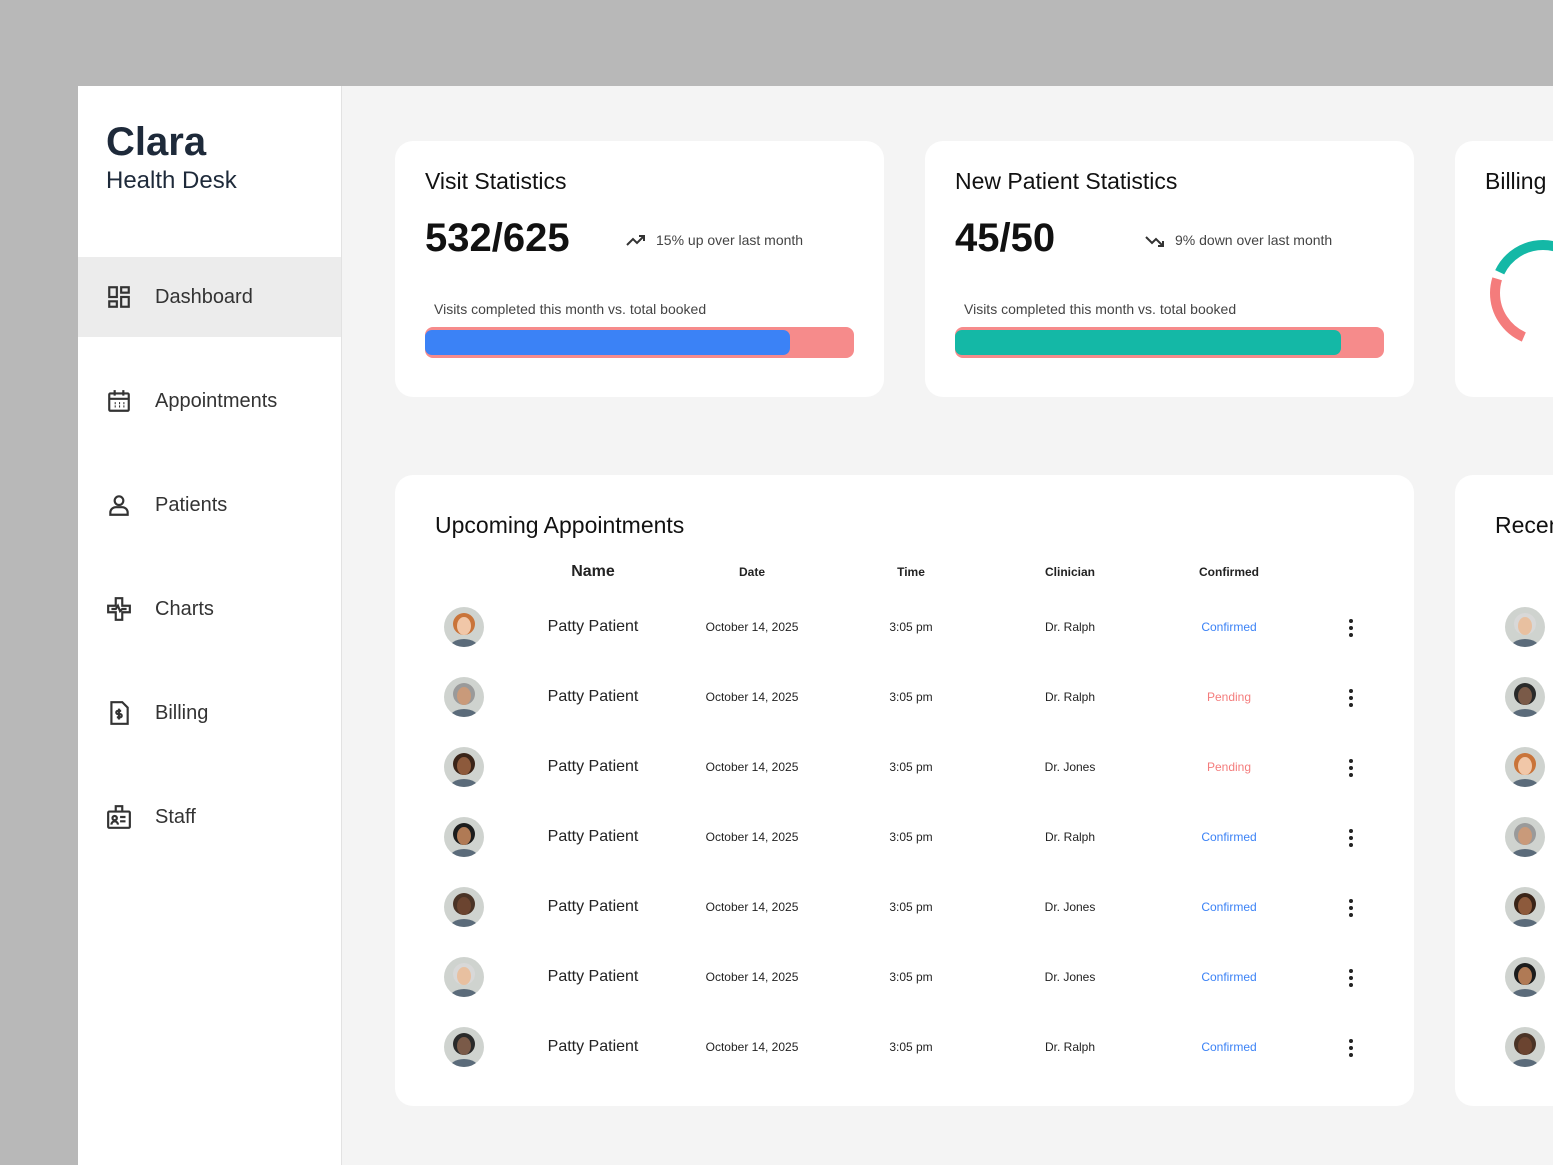 The image size is (1553, 1165). I want to click on stat-value: 532/625, so click(497, 238).